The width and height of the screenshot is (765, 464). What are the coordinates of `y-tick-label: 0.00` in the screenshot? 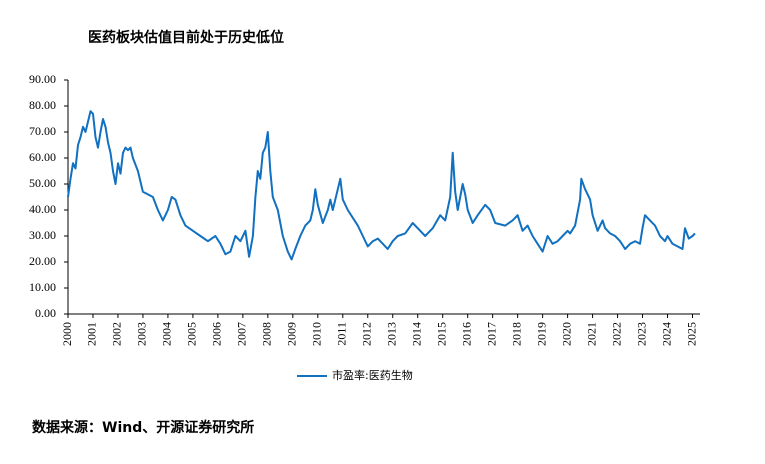 It's located at (45, 313).